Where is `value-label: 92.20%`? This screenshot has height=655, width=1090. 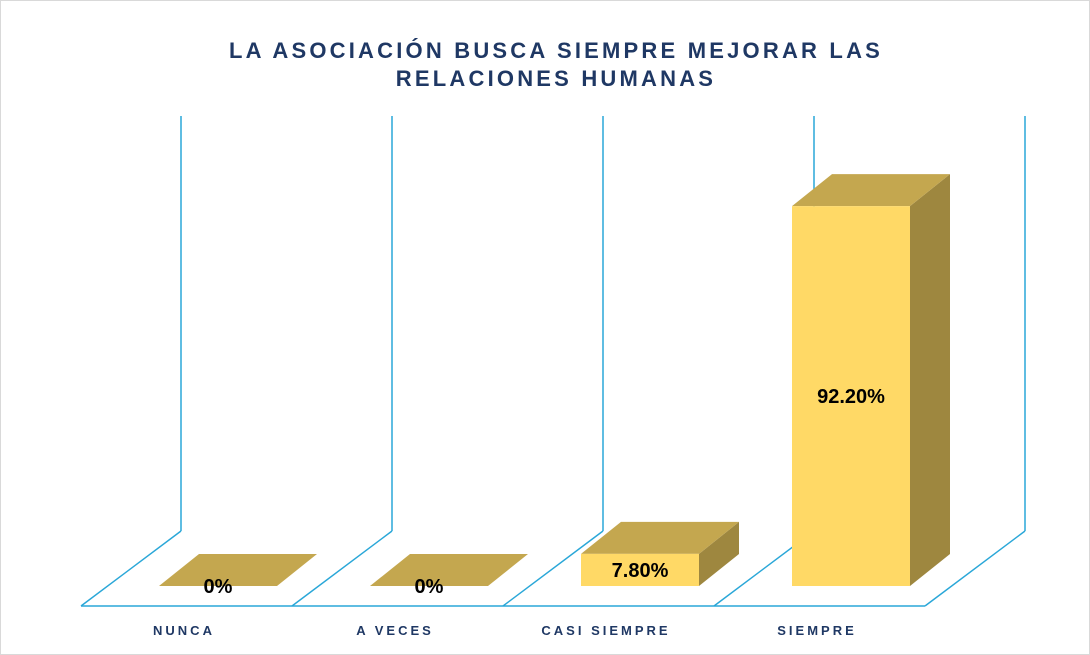 value-label: 92.20% is located at coordinates (851, 397).